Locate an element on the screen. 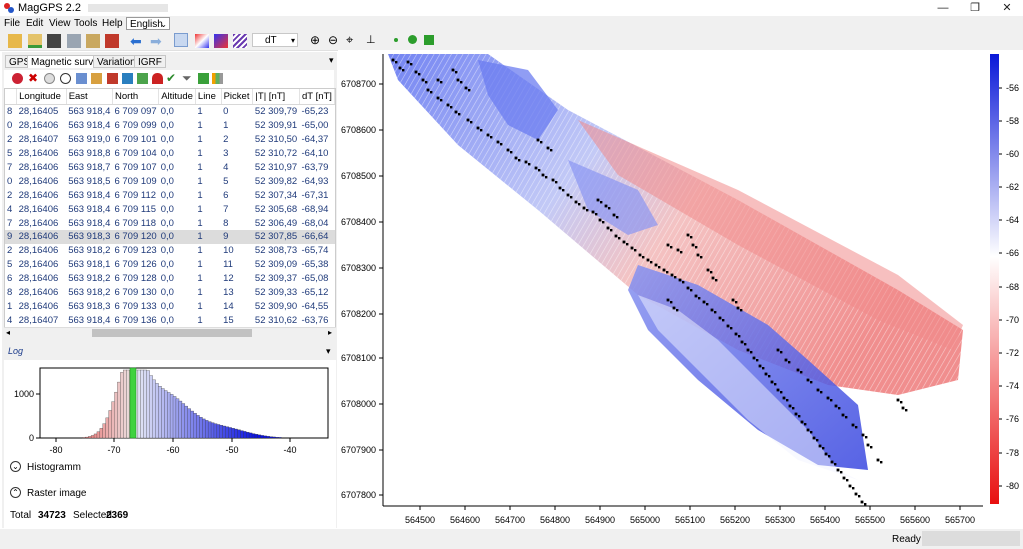  column-header-t-total: |T| [nT] is located at coordinates (276, 97).